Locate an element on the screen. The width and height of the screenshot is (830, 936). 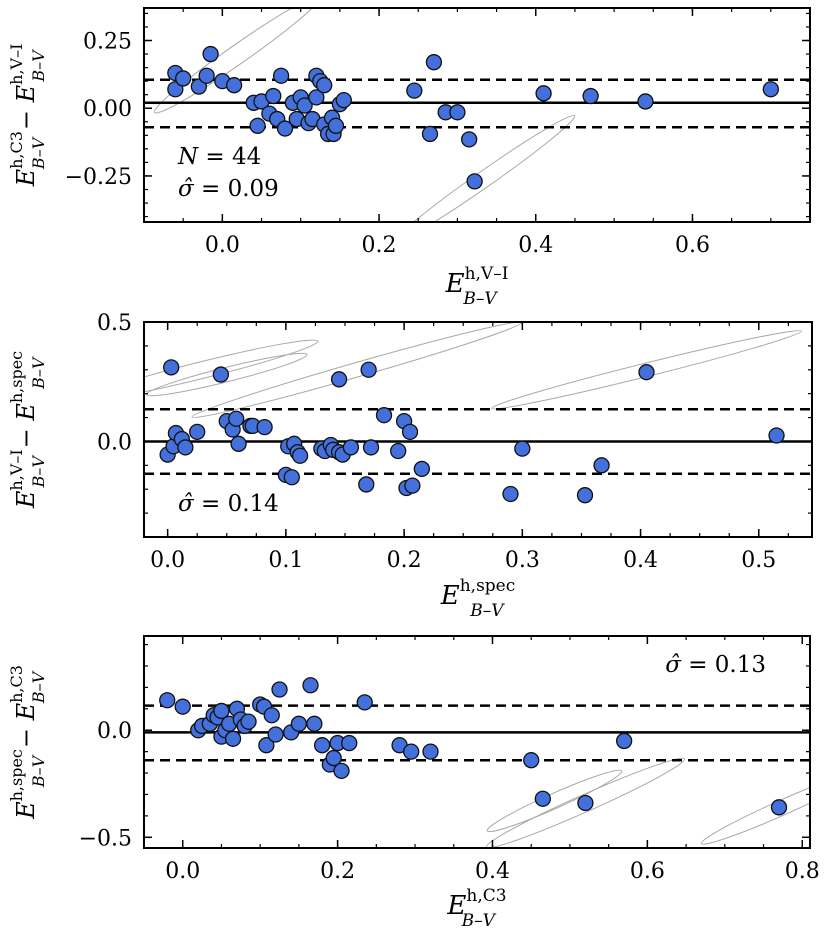
panel-2-x-tick-label: 0.4 is located at coordinates (640, 560).